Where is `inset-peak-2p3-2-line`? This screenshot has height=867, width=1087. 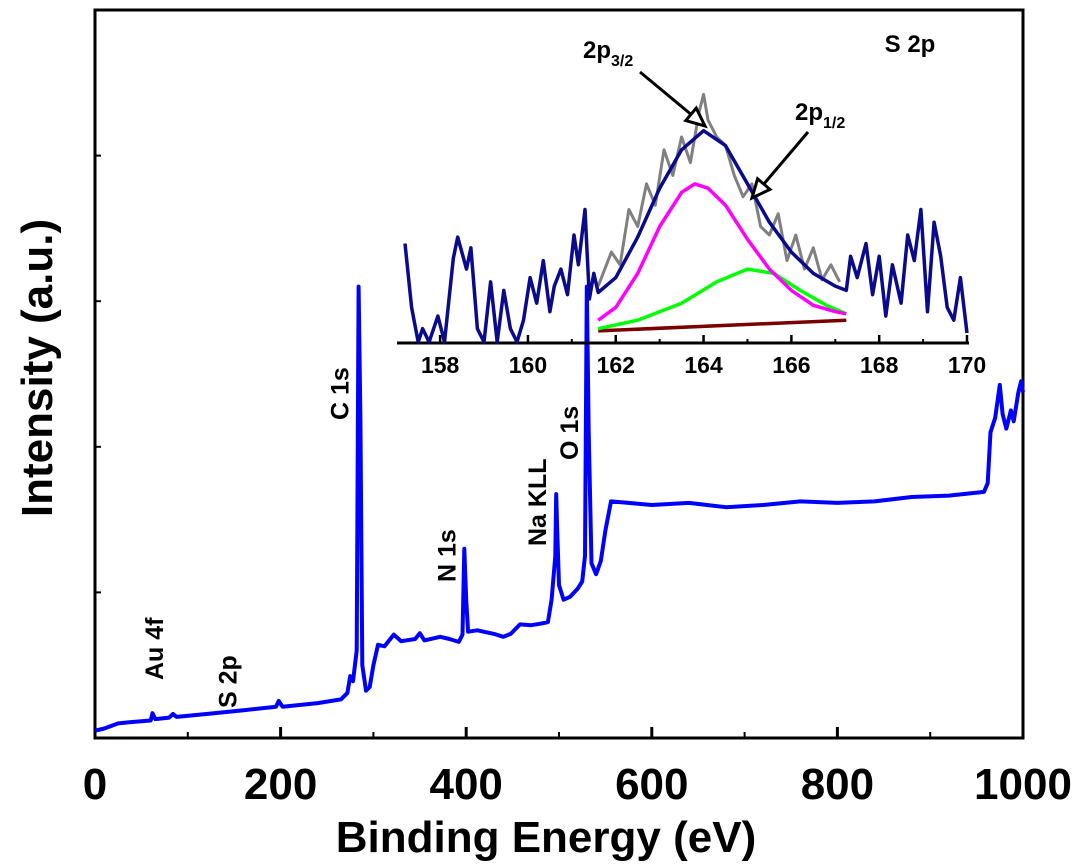
inset-peak-2p3-2-line is located at coordinates (722, 252).